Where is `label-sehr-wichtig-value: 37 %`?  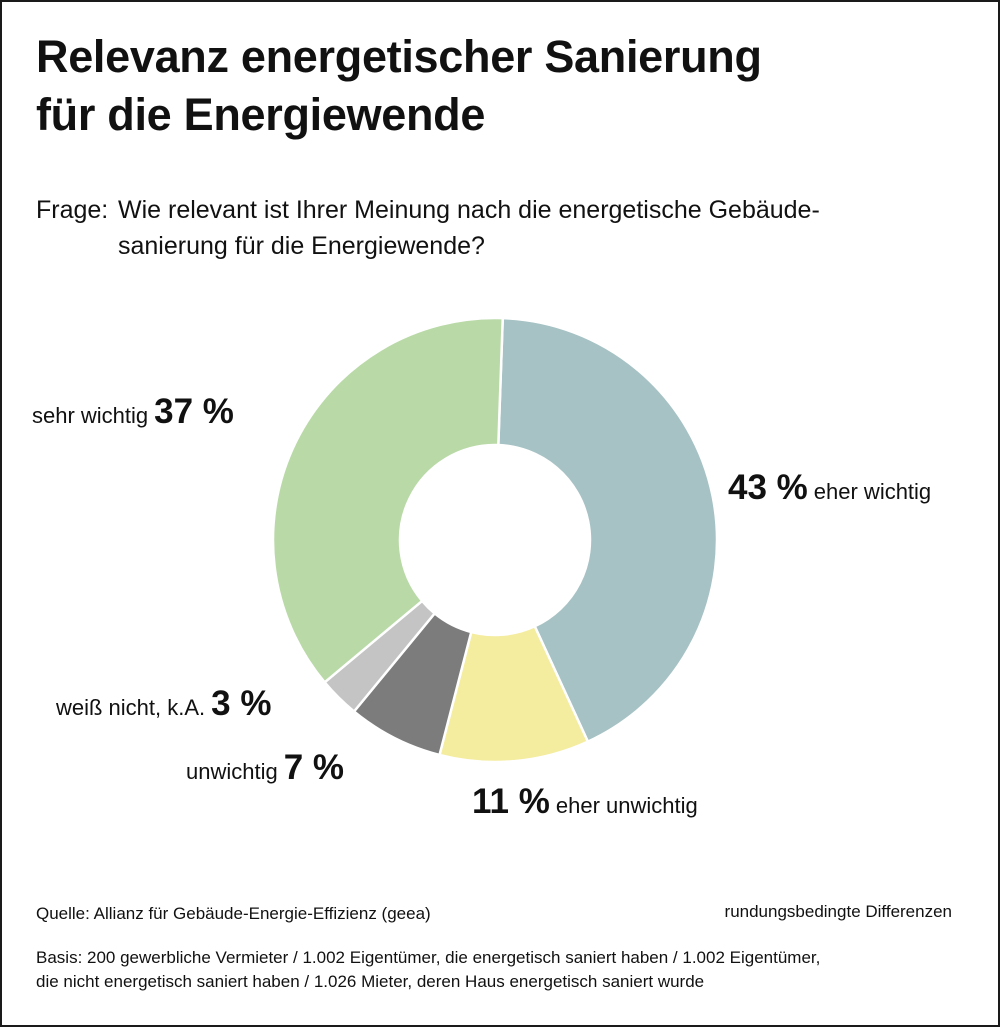
label-sehr-wichtig-value: 37 % is located at coordinates (194, 411).